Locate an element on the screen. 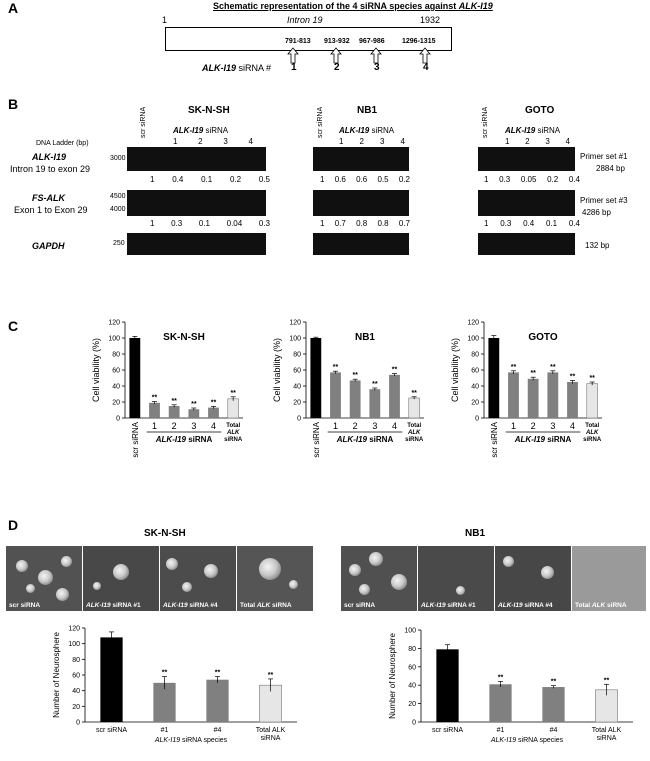 This screenshot has width=650, height=761. quant-row-sknsh-1: 1 0.4 0.1 0.2 0.5 is located at coordinates (210, 179).